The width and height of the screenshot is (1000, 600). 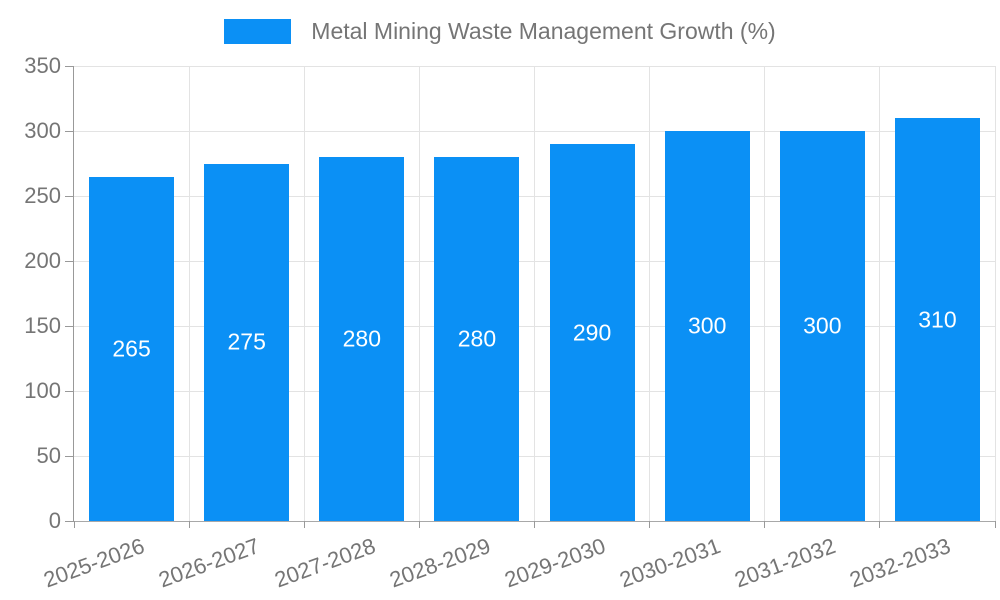 I want to click on y-tick-label: 150, so click(x=42, y=325).